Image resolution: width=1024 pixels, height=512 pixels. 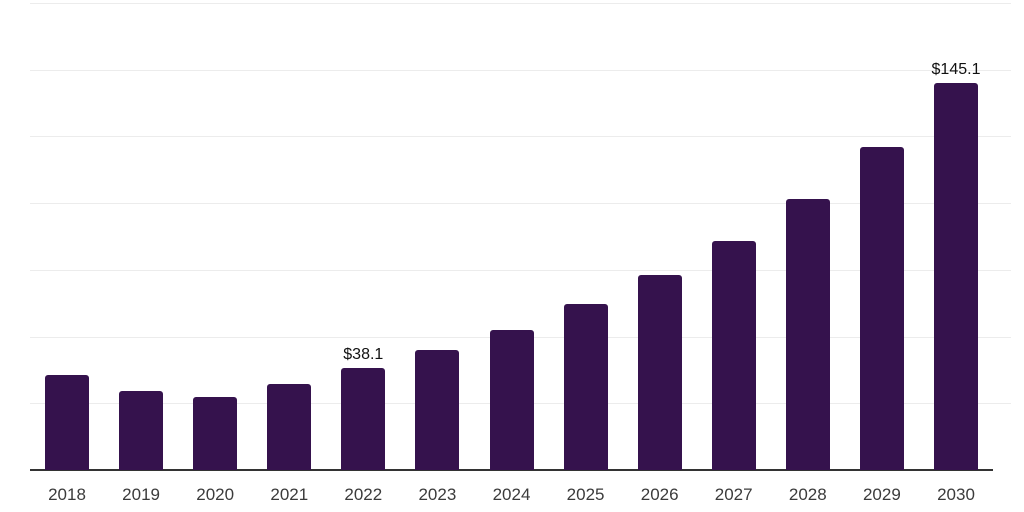 I want to click on x-tick-label: 2029, so click(x=881, y=494).